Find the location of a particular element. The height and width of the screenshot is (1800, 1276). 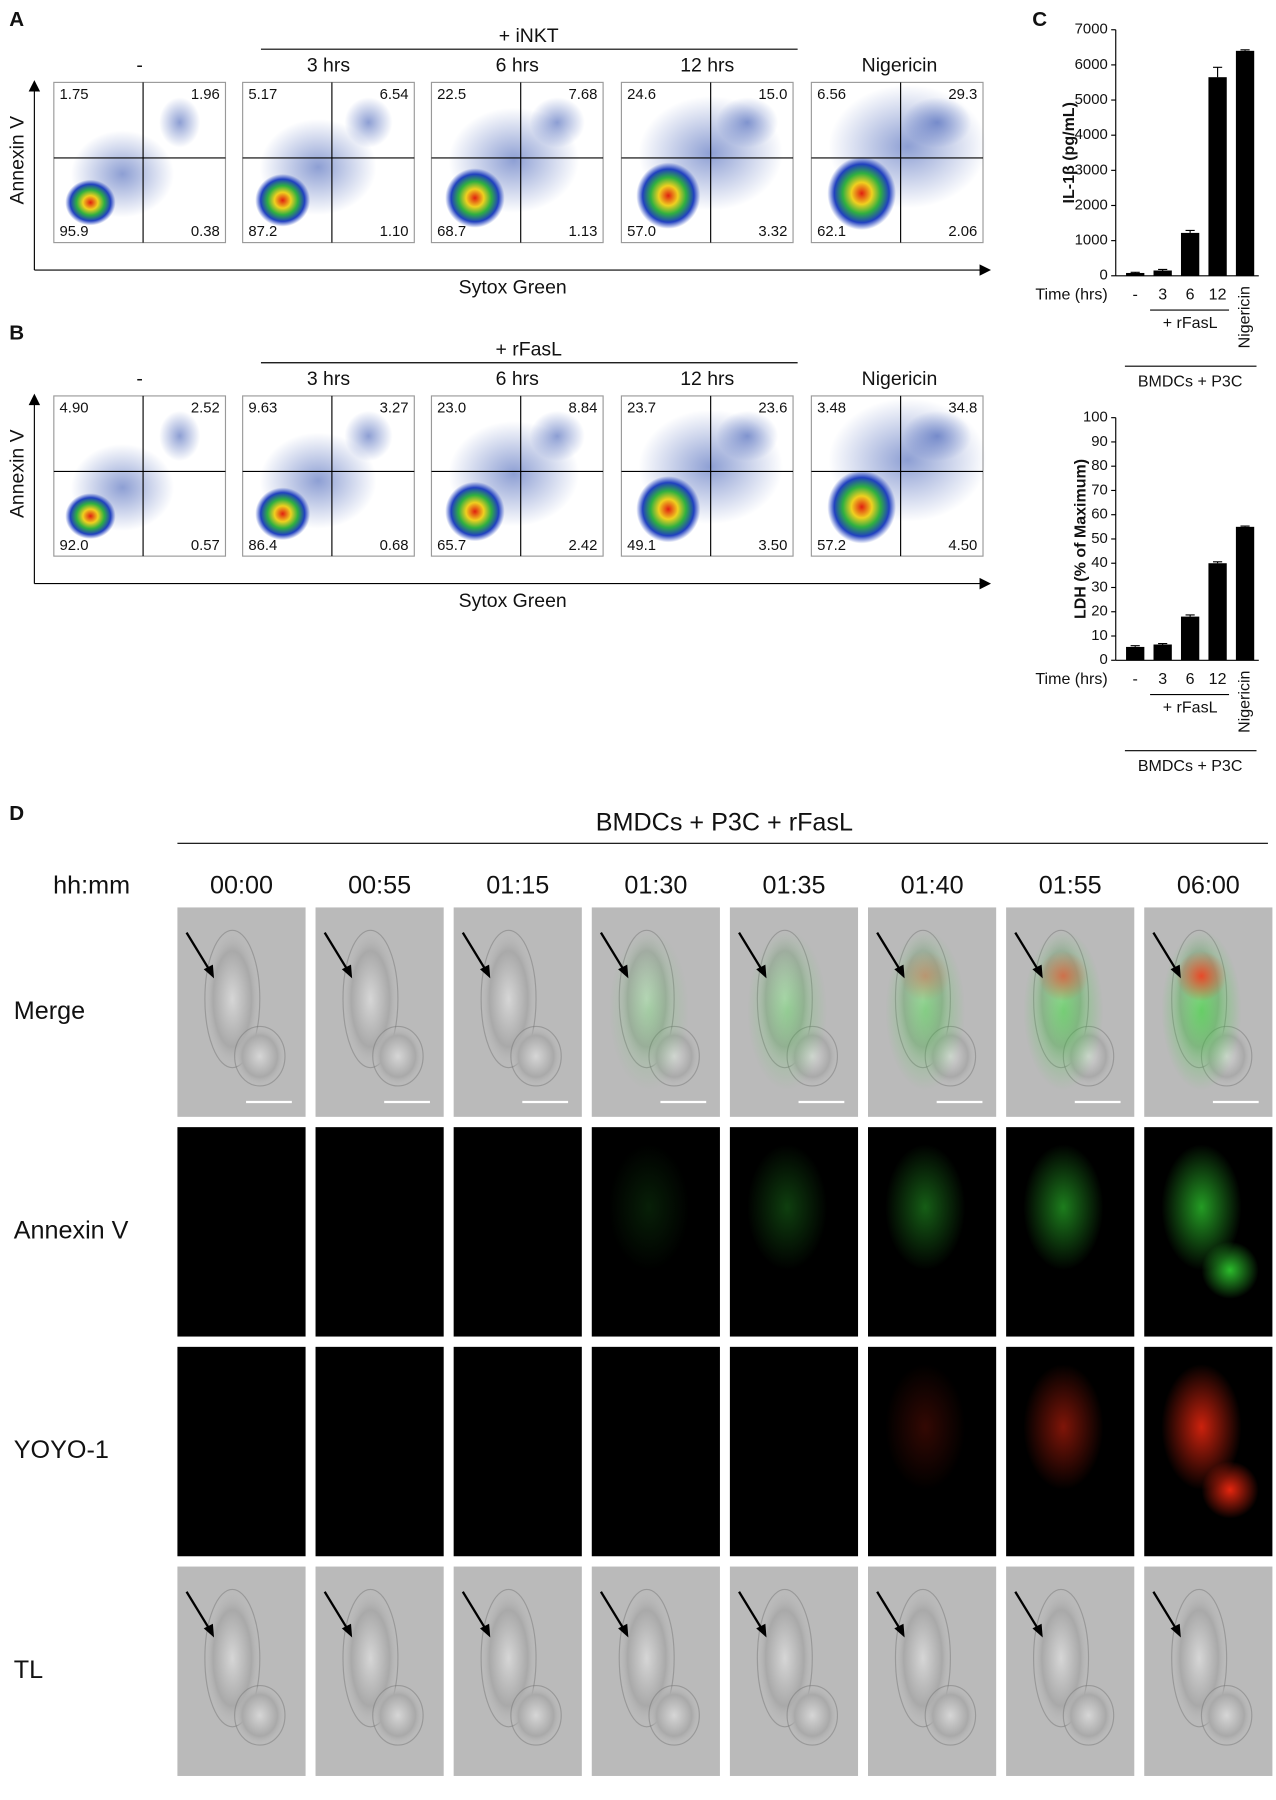

row-label: Annexin V is located at coordinates (71, 1231).